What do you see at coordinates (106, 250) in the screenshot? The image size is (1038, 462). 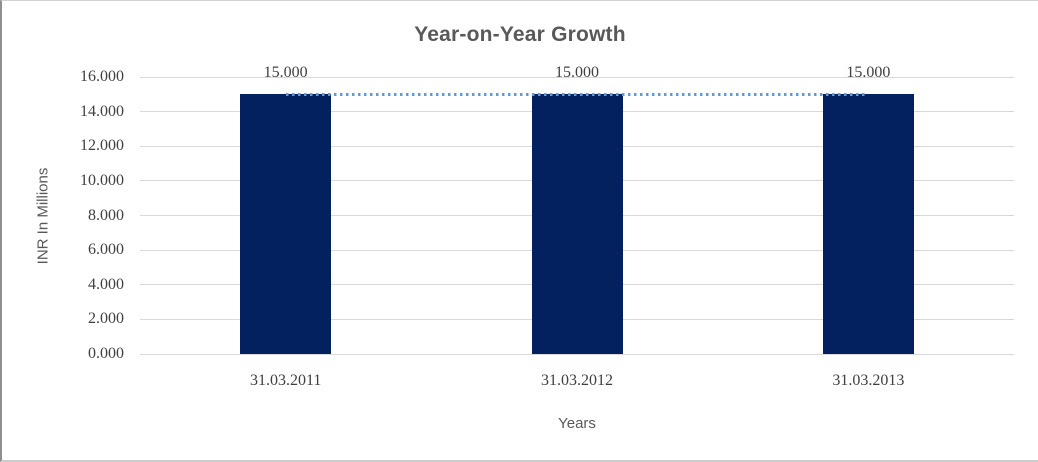 I see `y-tick-label: 6.000` at bounding box center [106, 250].